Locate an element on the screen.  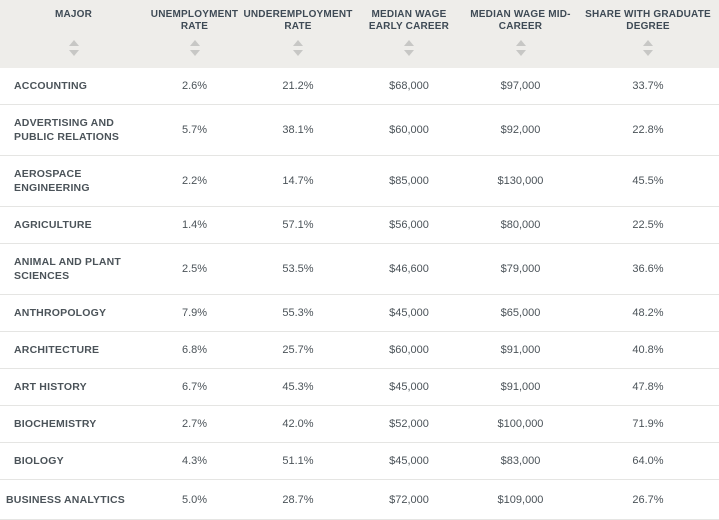
value-cell: 2.6% is located at coordinates (194, 86).